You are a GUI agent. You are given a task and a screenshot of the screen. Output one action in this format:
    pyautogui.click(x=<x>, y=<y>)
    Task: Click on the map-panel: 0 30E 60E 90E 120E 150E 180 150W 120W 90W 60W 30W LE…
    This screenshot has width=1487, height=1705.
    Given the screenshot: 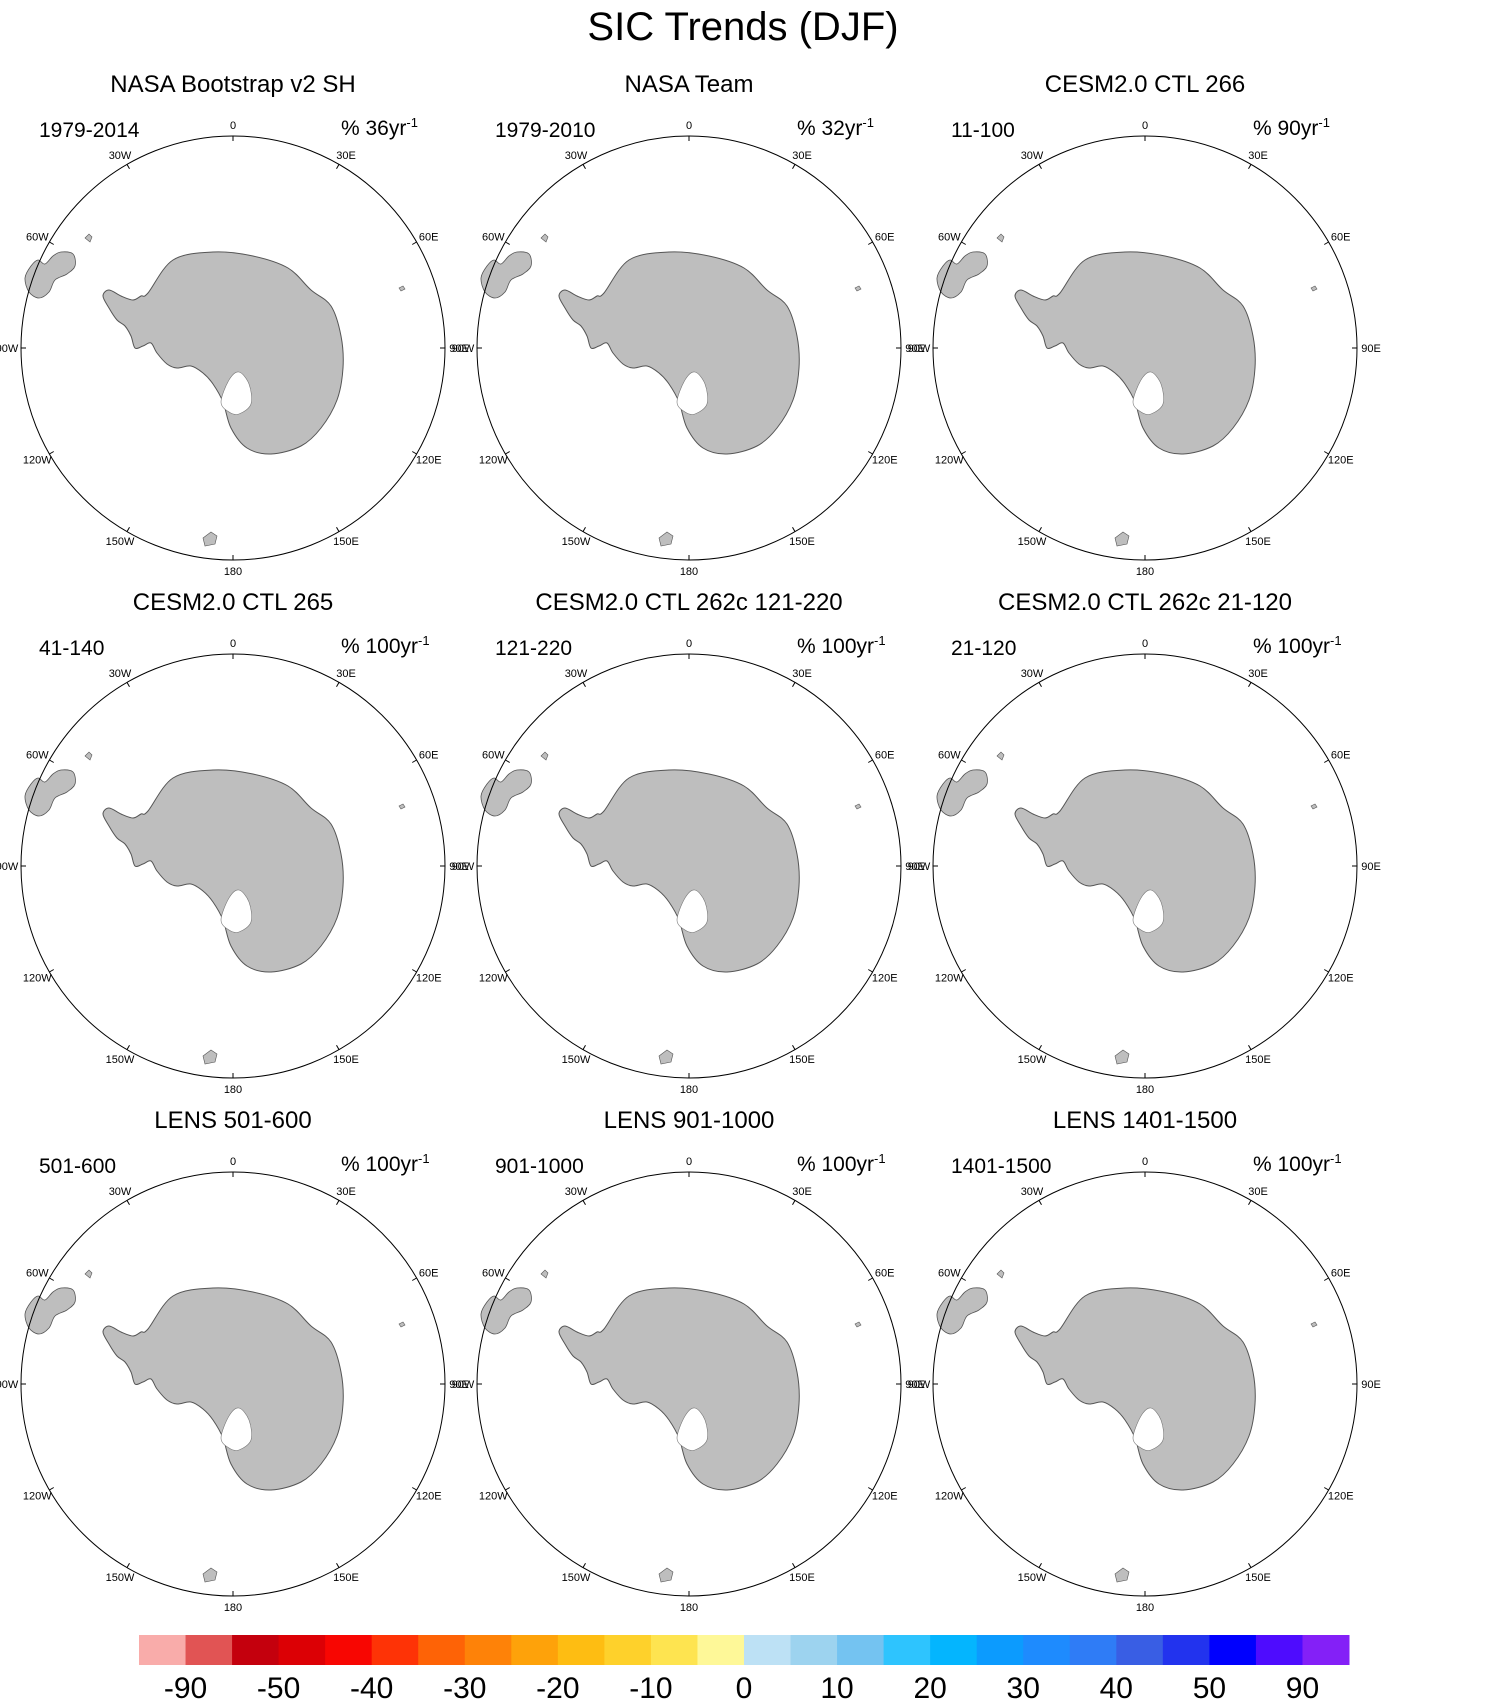 What is the action you would take?
    pyautogui.click(x=234, y=1360)
    